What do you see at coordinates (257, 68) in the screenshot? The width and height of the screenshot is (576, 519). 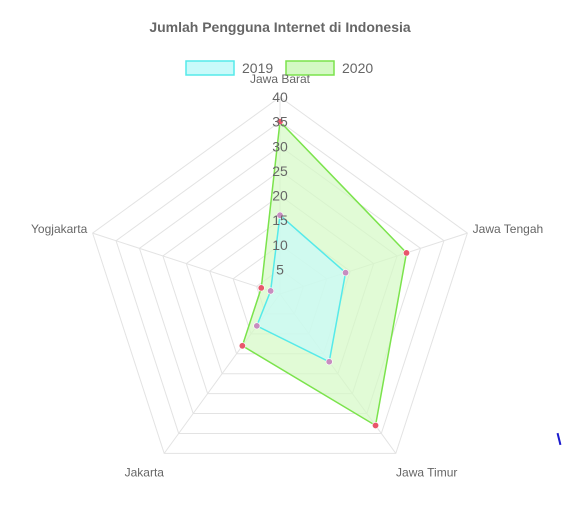 I see `legend-label-2019: 2019` at bounding box center [257, 68].